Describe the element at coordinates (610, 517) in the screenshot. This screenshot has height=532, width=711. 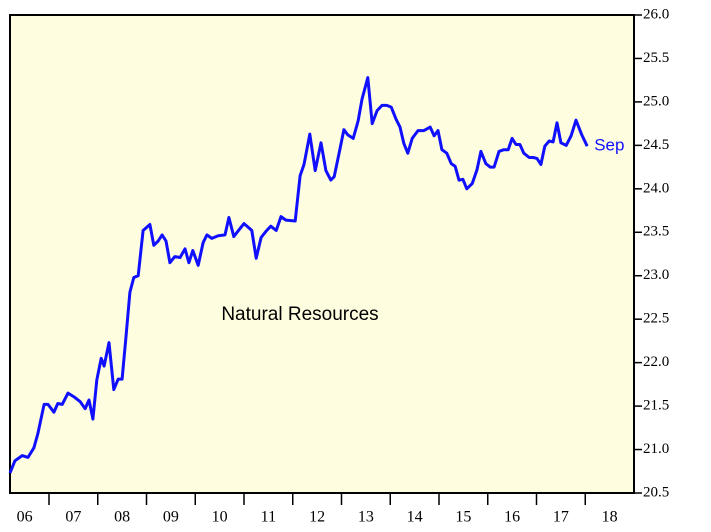
I see `x-tick-label: 18` at that location.